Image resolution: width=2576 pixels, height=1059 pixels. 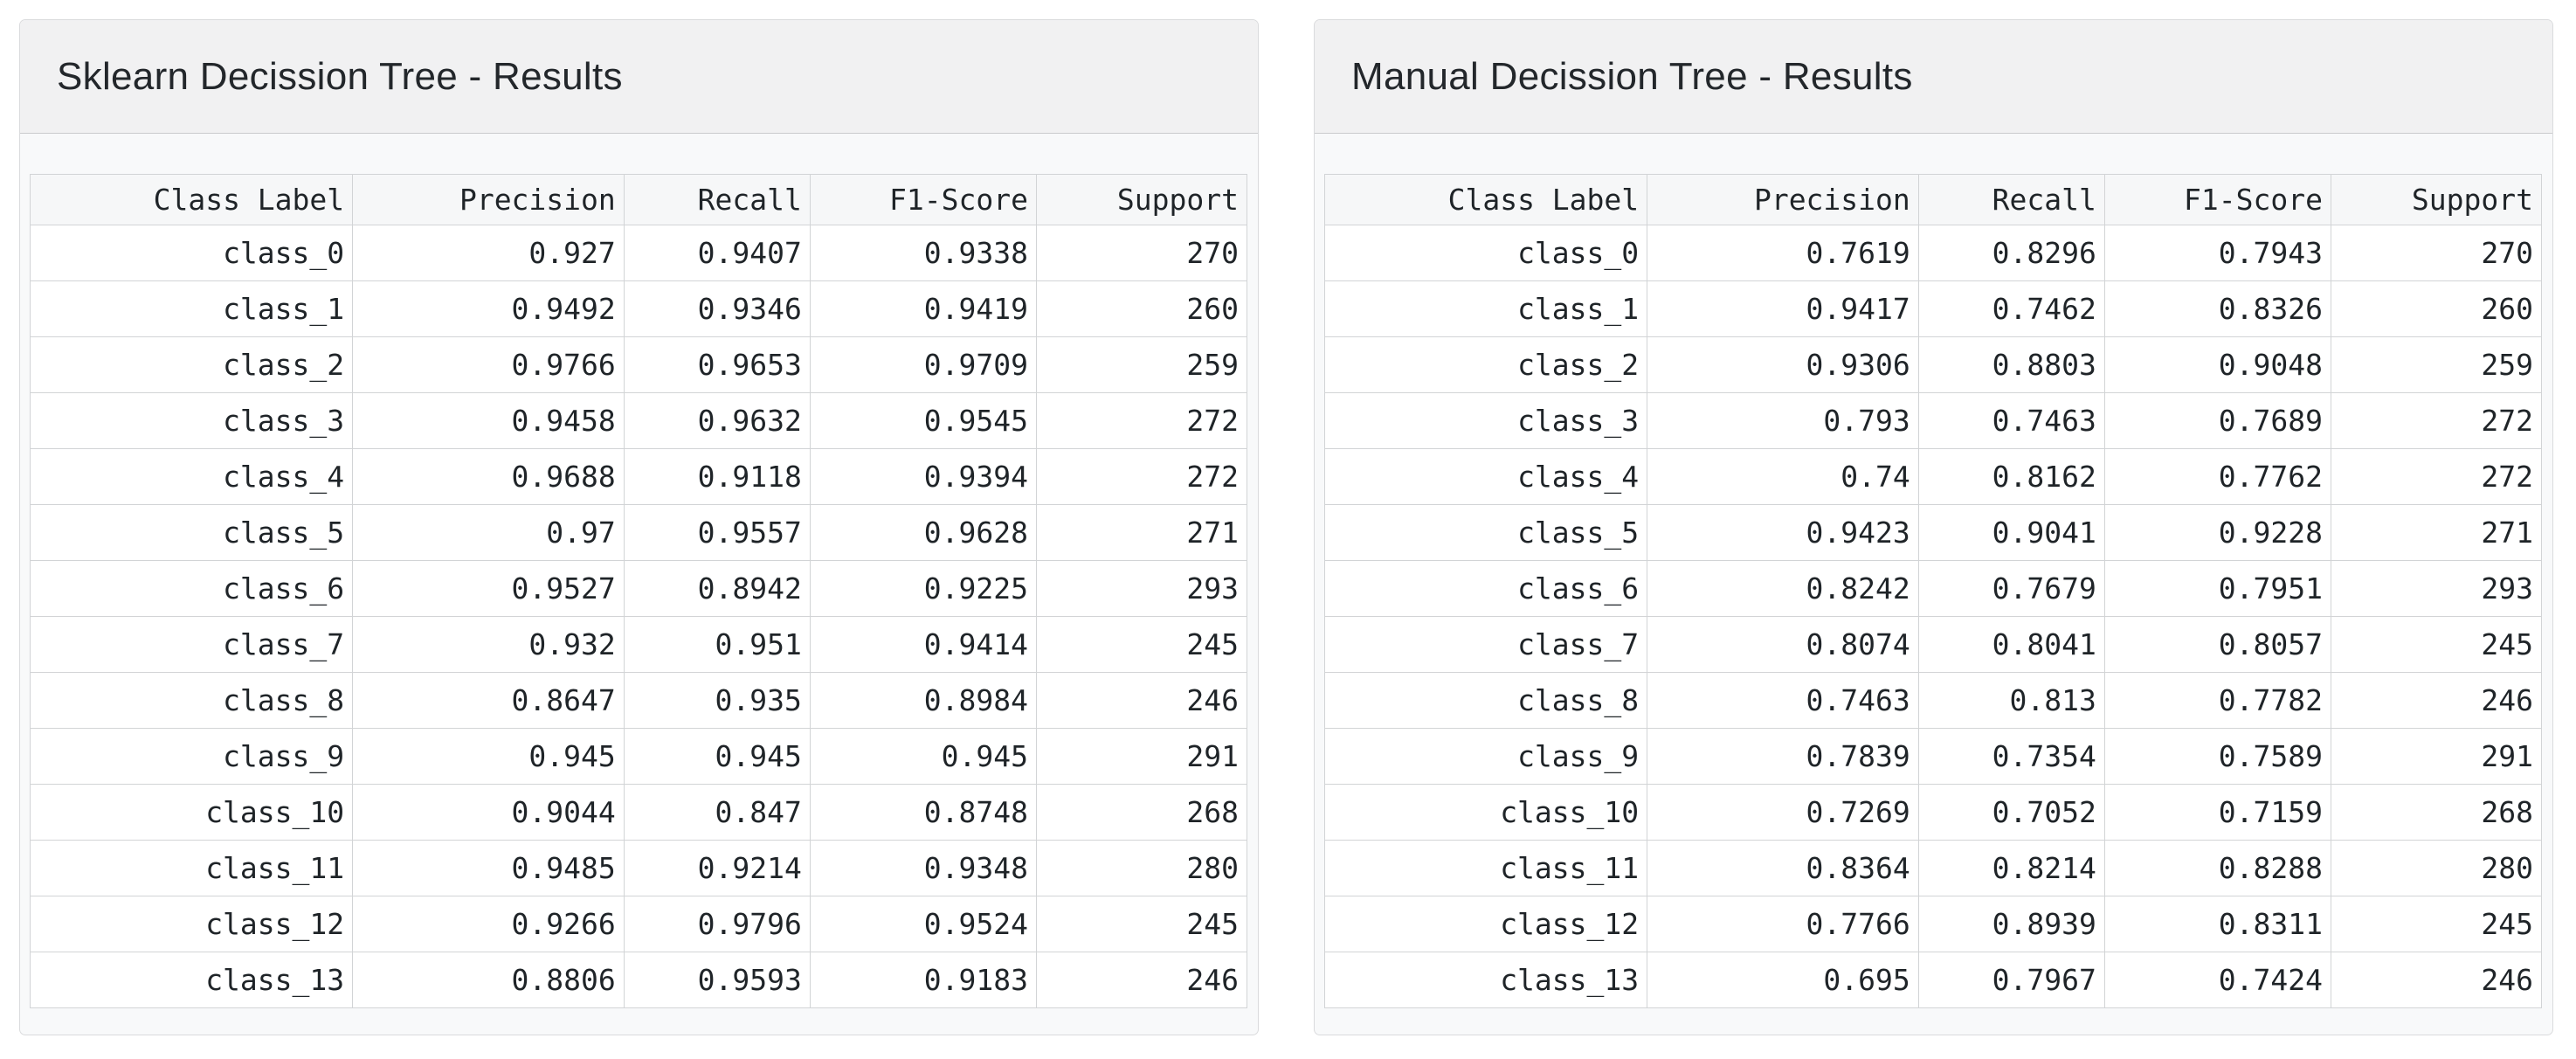 I want to click on table-cell: 0.8647, so click(x=489, y=700).